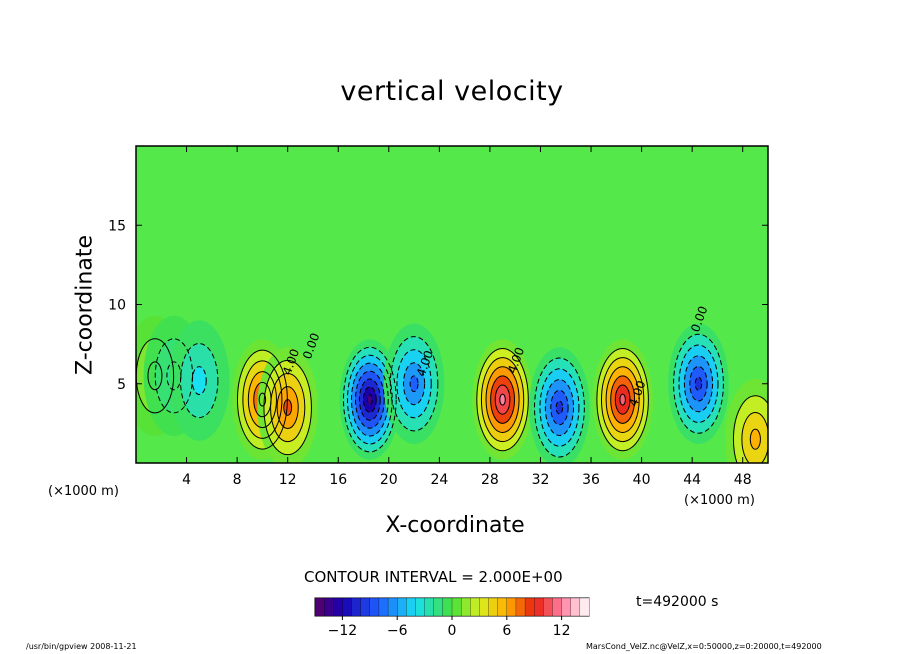  I want to click on y-tick-label: 5, so click(121, 385).